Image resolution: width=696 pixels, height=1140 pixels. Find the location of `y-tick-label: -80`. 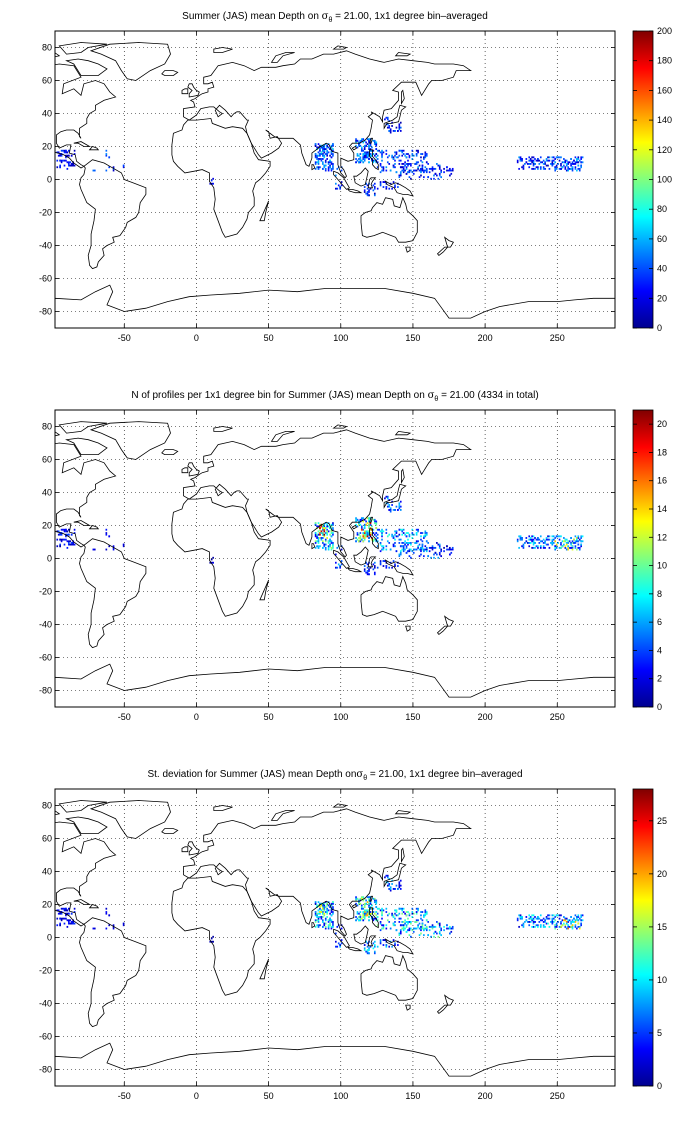

y-tick-label: -80 is located at coordinates (45, 691).